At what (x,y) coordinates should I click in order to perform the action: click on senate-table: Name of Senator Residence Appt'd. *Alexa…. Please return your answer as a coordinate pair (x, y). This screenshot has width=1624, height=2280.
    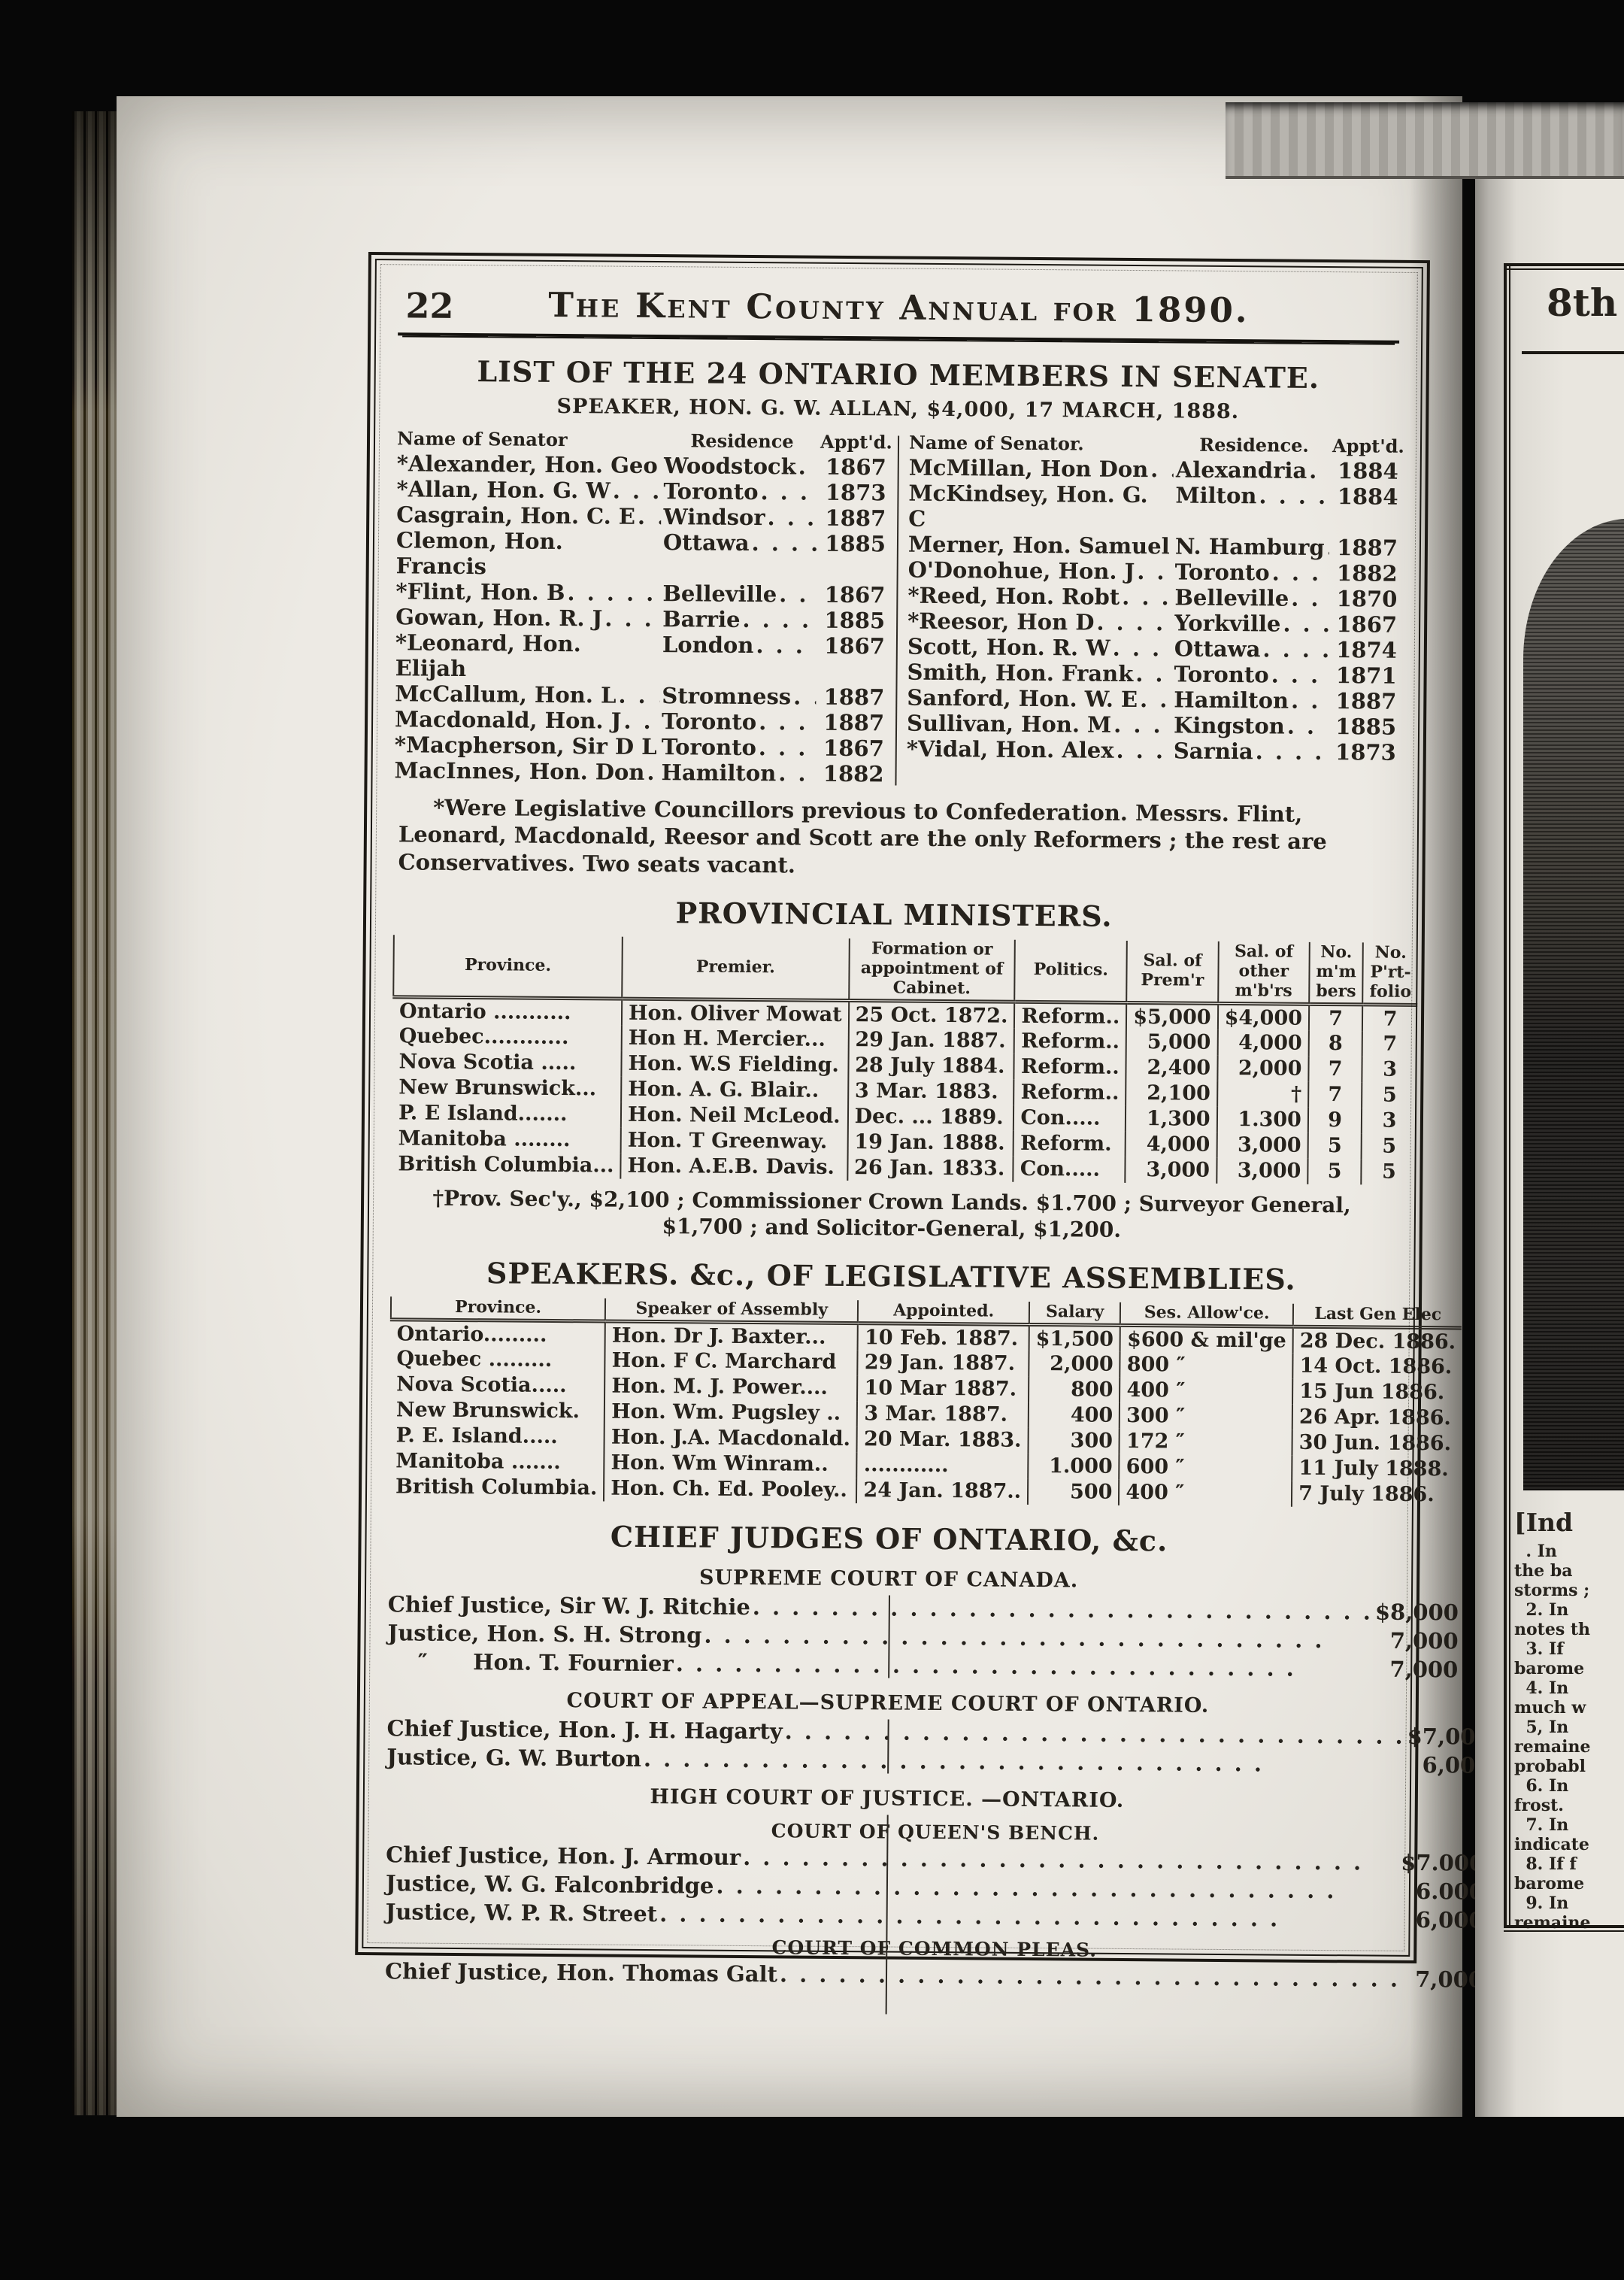
    Looking at the image, I should click on (899, 609).